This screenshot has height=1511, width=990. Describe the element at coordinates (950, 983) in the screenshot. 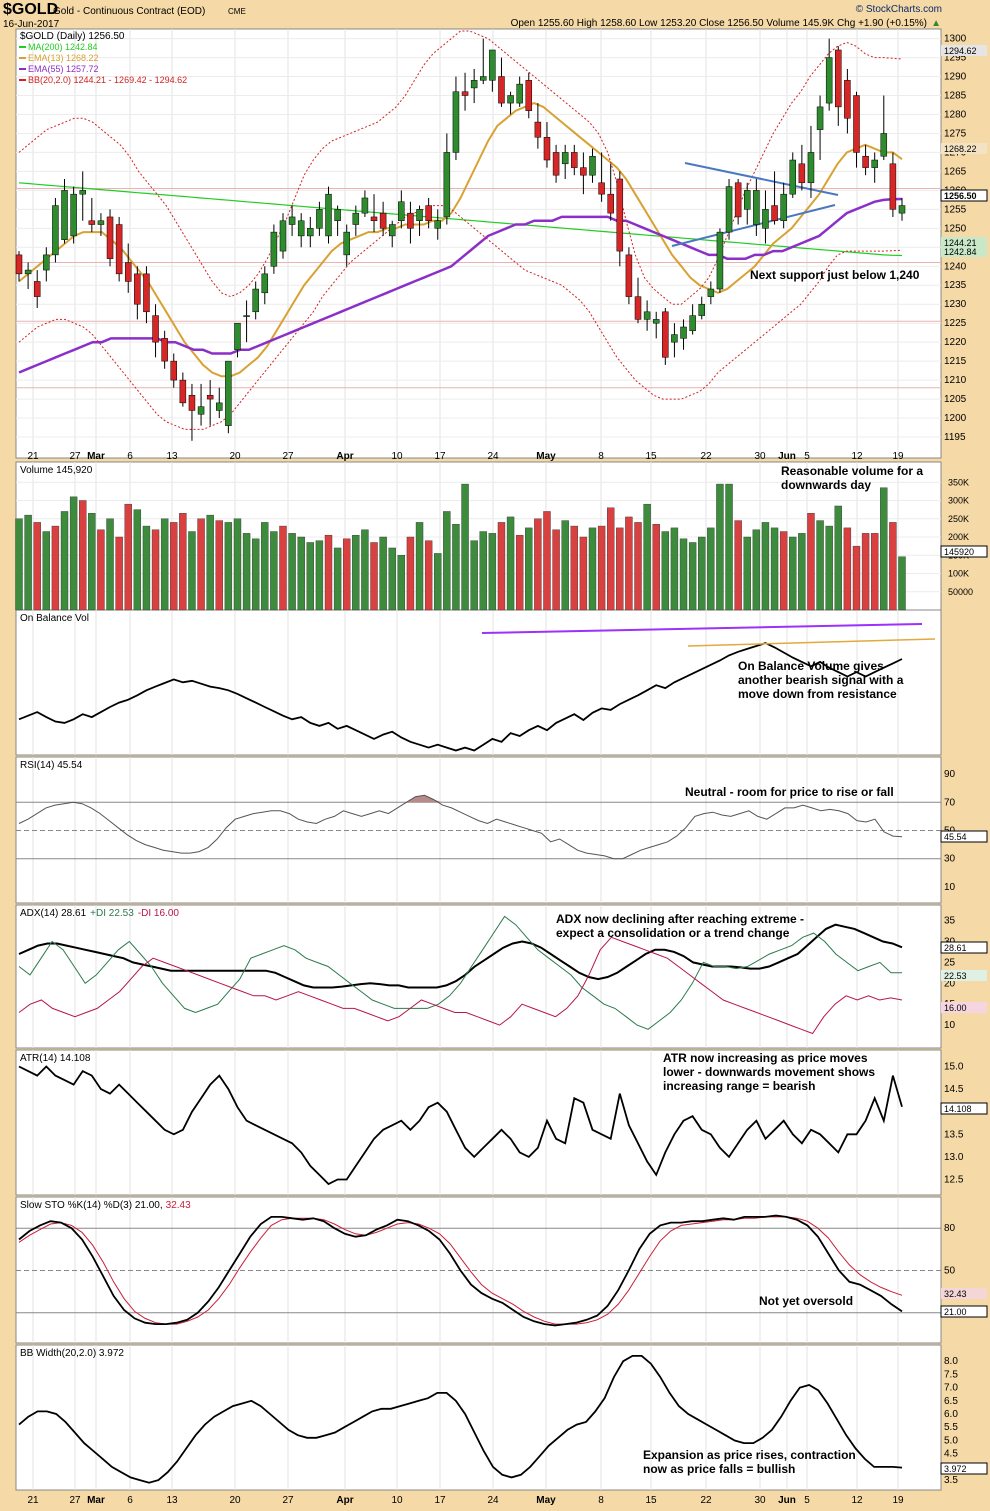

I see `adx-tick-label: 20` at that location.